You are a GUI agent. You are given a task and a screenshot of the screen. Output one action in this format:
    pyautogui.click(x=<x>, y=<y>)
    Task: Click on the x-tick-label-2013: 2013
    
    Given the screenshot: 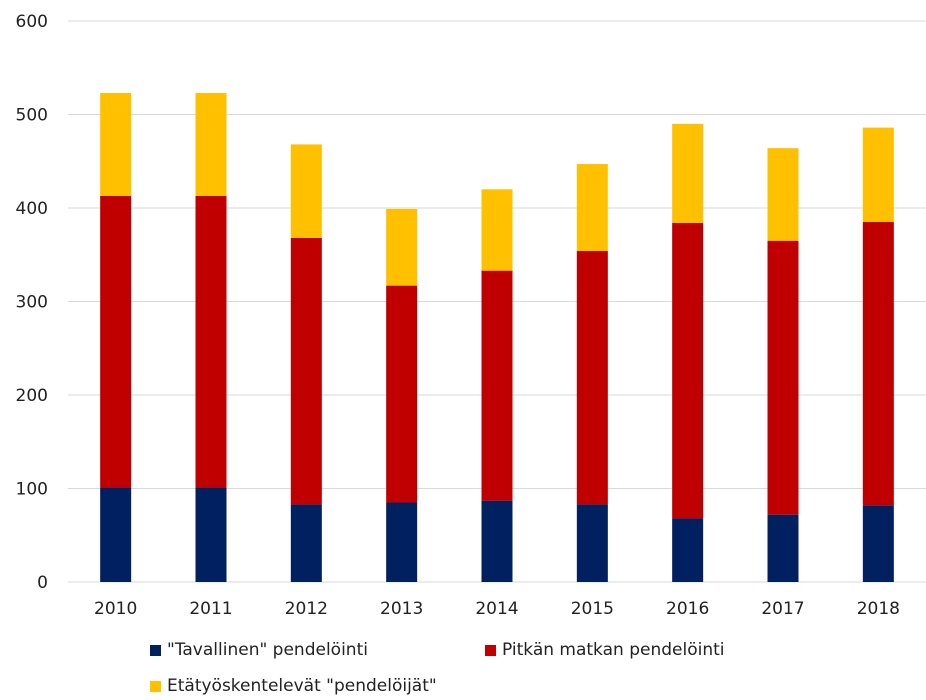 What is the action you would take?
    pyautogui.click(x=401, y=609)
    